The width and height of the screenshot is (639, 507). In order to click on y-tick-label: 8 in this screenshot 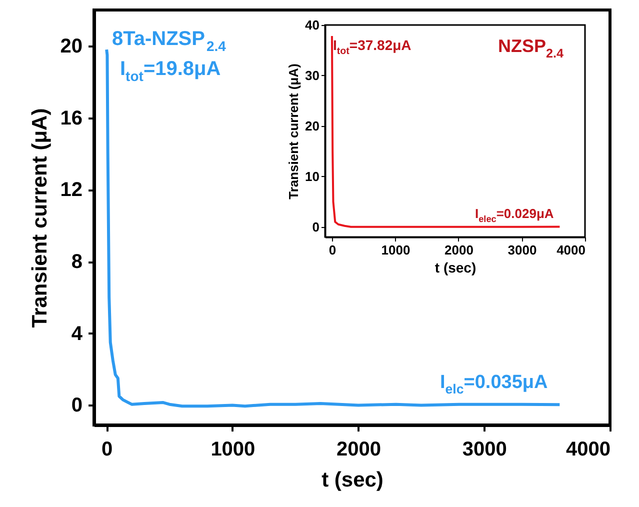, I will do `click(76, 262)`.